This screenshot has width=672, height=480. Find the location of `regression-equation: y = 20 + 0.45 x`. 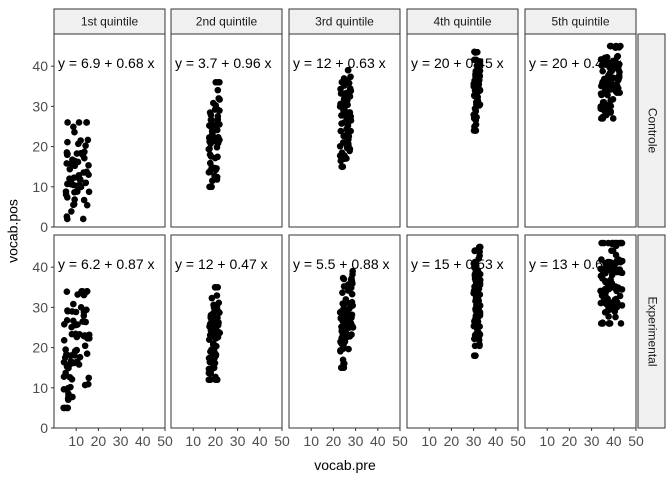

regression-equation: y = 20 + 0.45 x is located at coordinates (457, 63).